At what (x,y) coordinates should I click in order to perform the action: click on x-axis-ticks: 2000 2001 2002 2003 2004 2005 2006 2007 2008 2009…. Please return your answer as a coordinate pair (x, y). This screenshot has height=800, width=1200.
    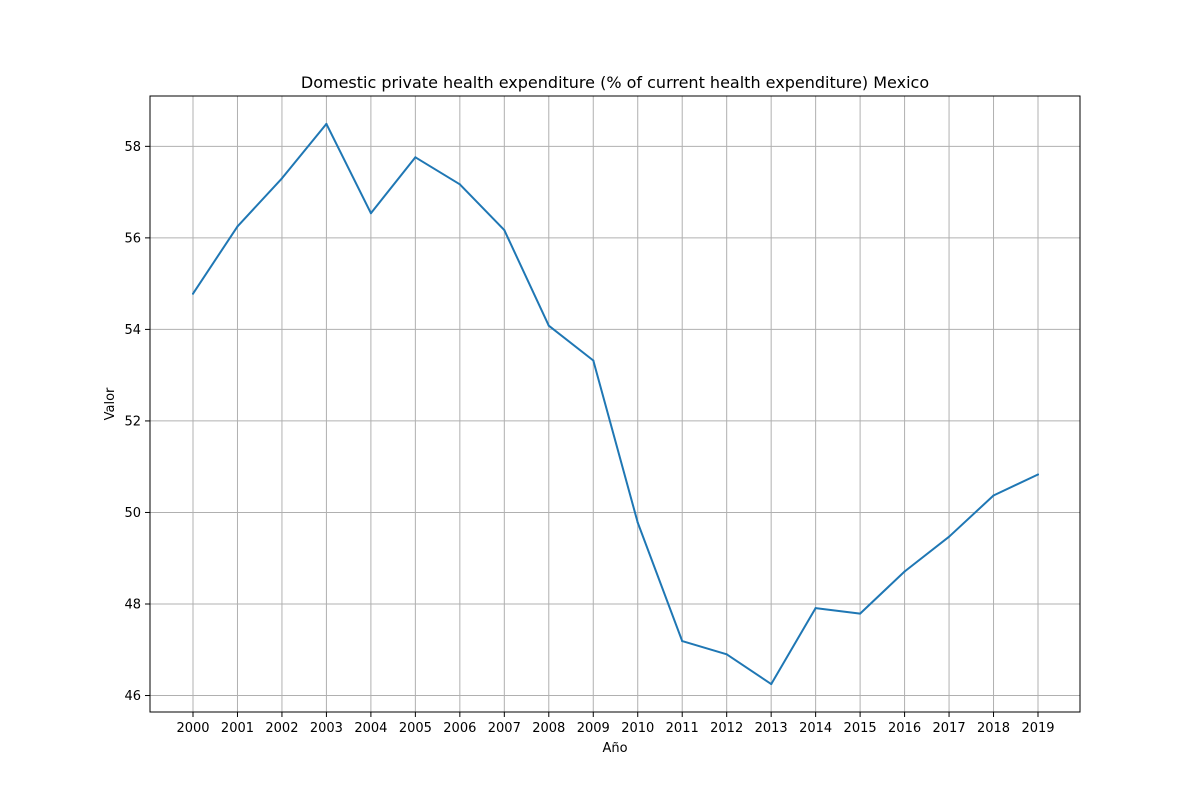
    Looking at the image, I should click on (615, 724).